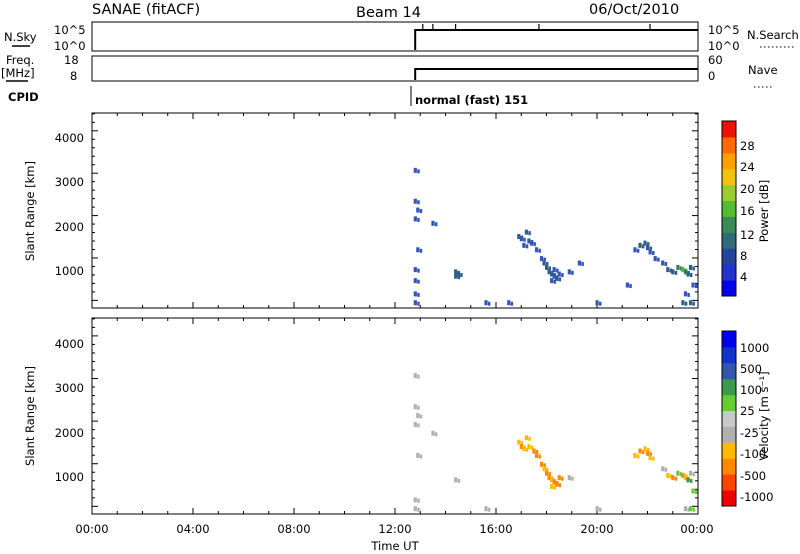  I want to click on velocity-cells, so click(555, 442).